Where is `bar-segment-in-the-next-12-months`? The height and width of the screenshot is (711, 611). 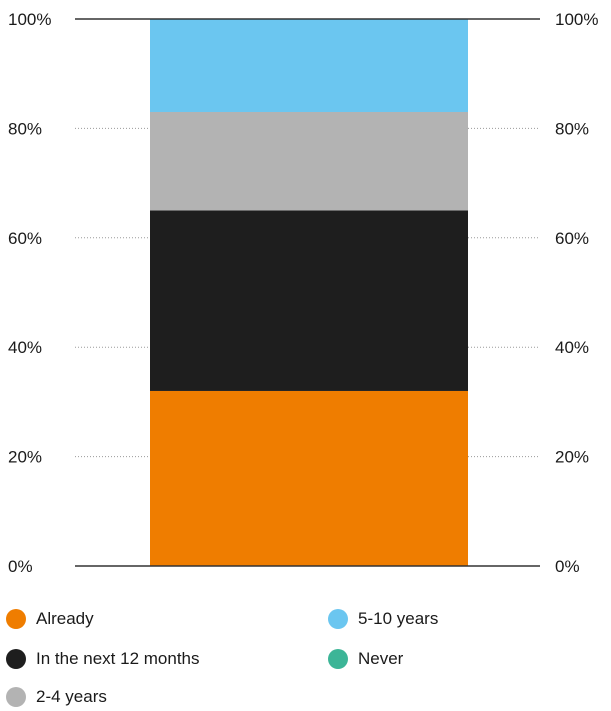 bar-segment-in-the-next-12-months is located at coordinates (309, 300).